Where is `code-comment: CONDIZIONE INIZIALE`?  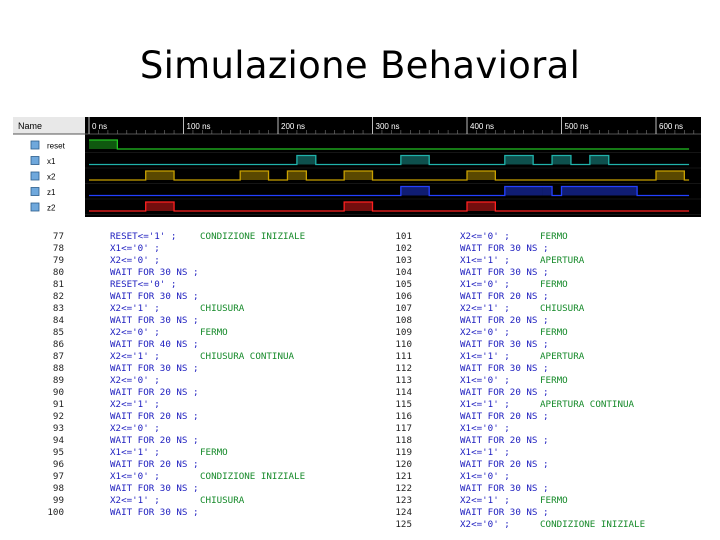 code-comment: CONDIZIONE INIZIALE is located at coordinates (593, 524).